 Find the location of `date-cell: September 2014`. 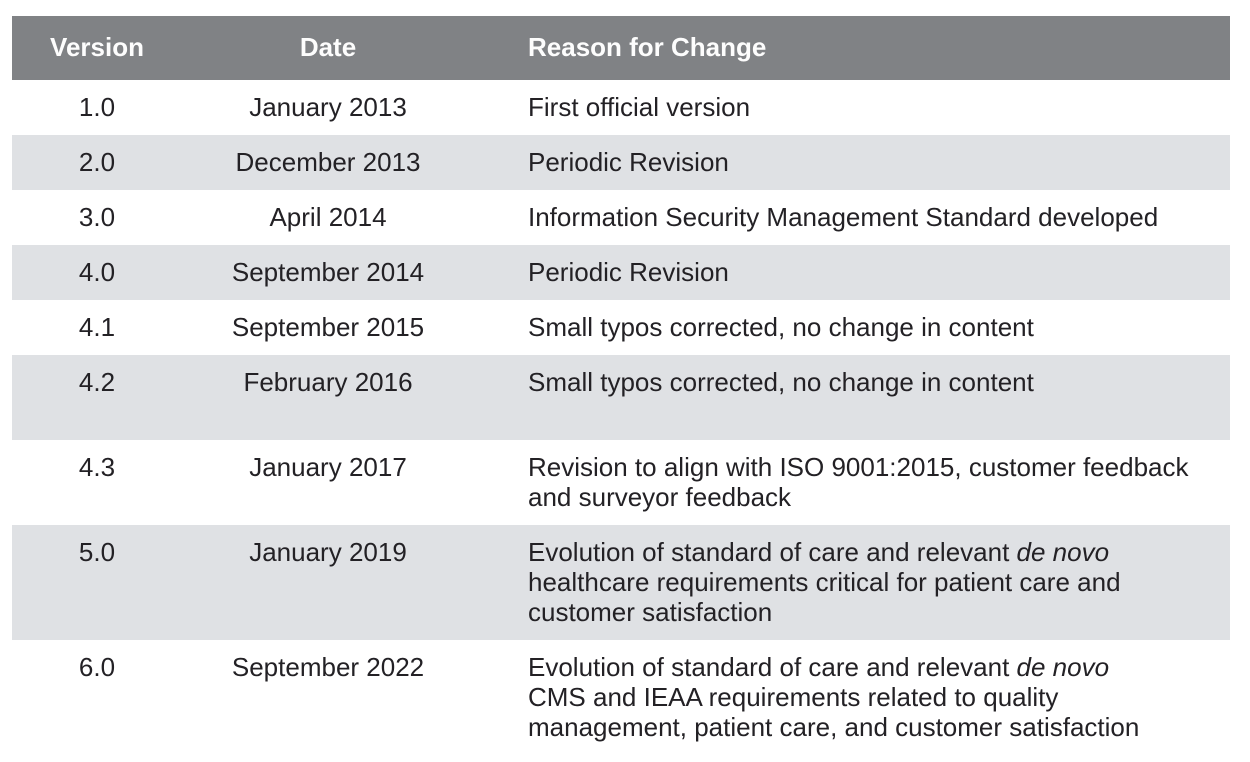

date-cell: September 2014 is located at coordinates (328, 272).